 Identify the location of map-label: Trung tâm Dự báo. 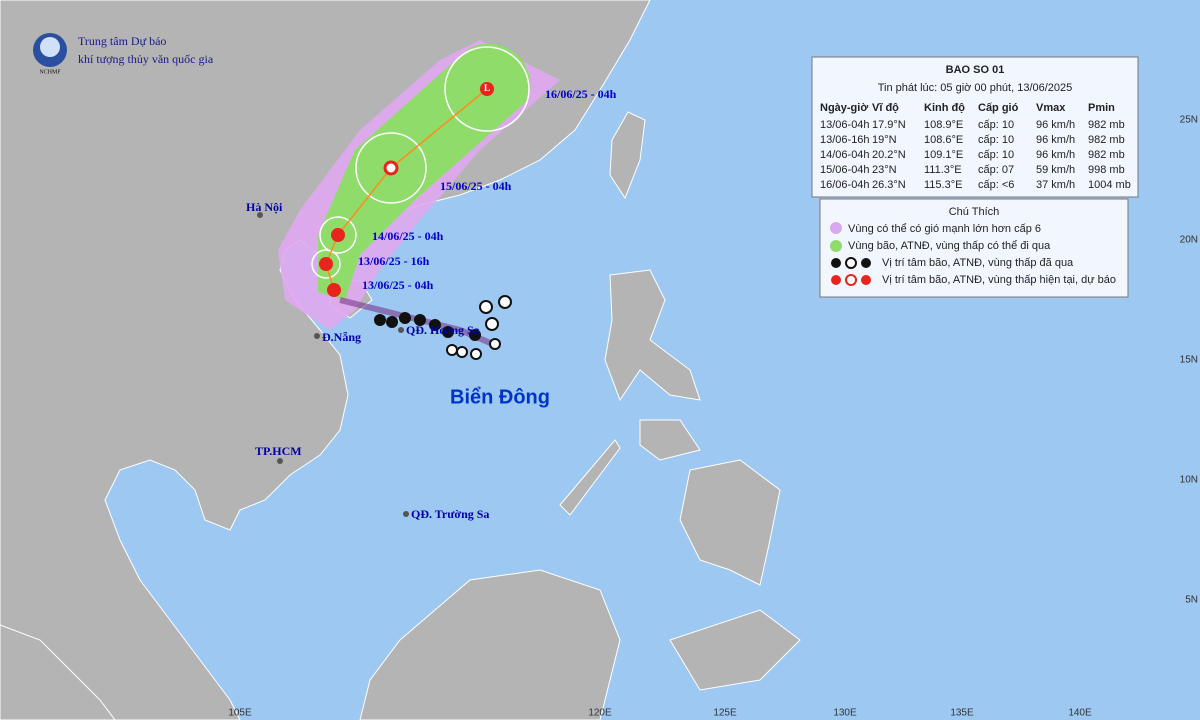
(122, 41).